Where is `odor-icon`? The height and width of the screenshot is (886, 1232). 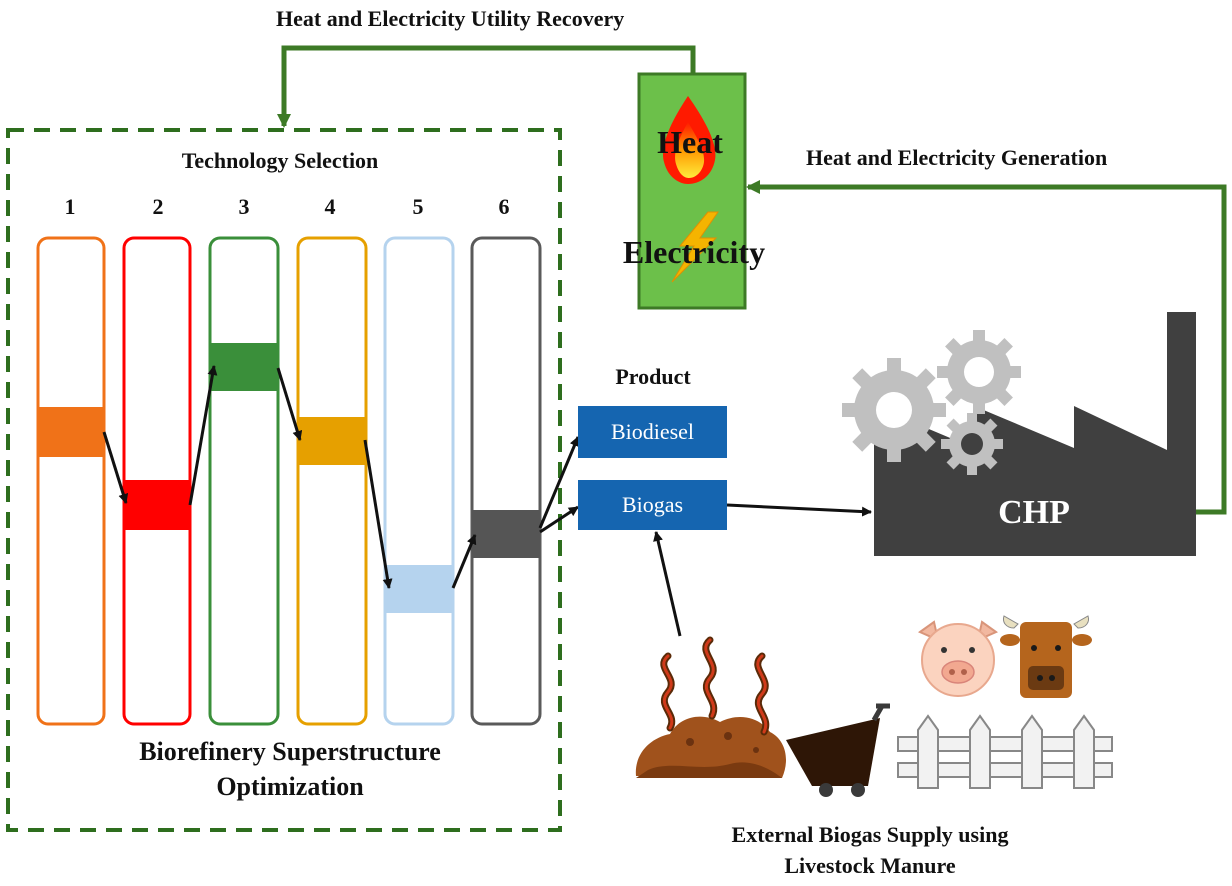 odor-icon is located at coordinates (715, 686).